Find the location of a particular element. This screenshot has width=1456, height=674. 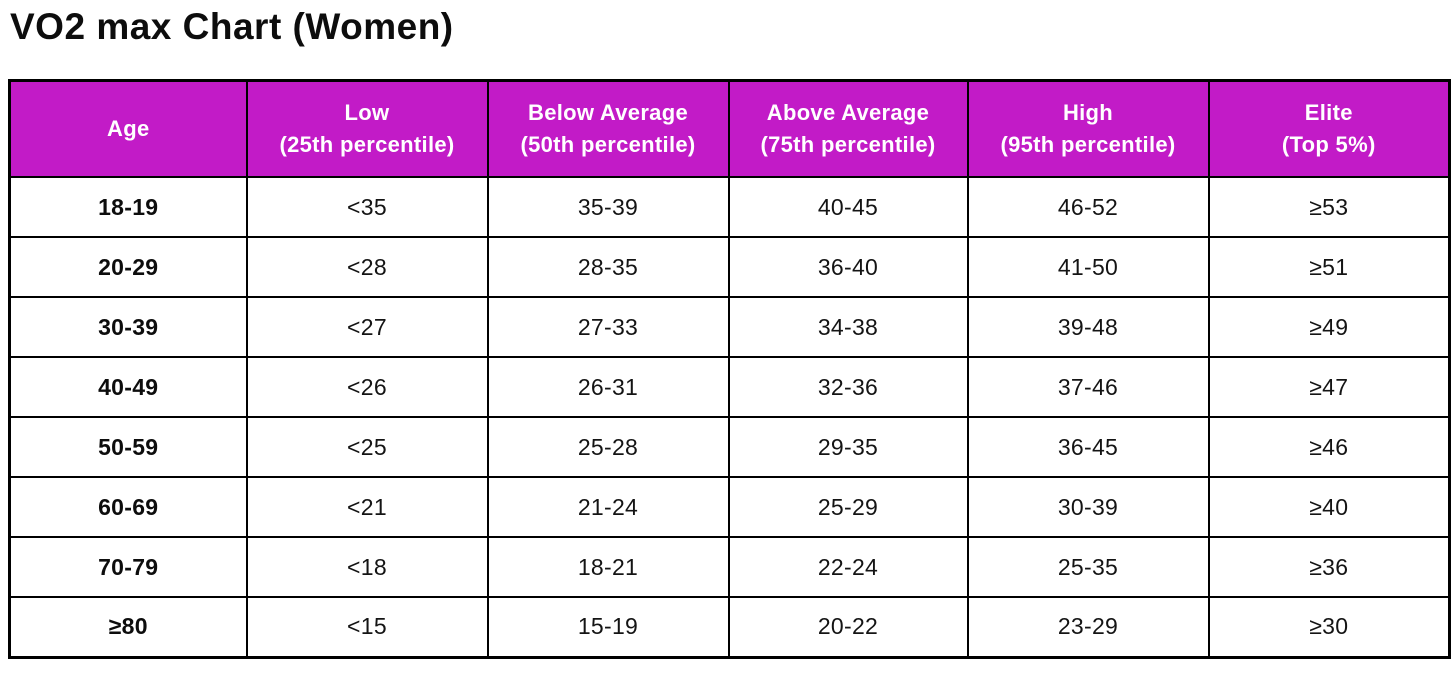

table-row: 40-49 <26 26-31 32-36 37-46 ≥47 is located at coordinates (729, 387).